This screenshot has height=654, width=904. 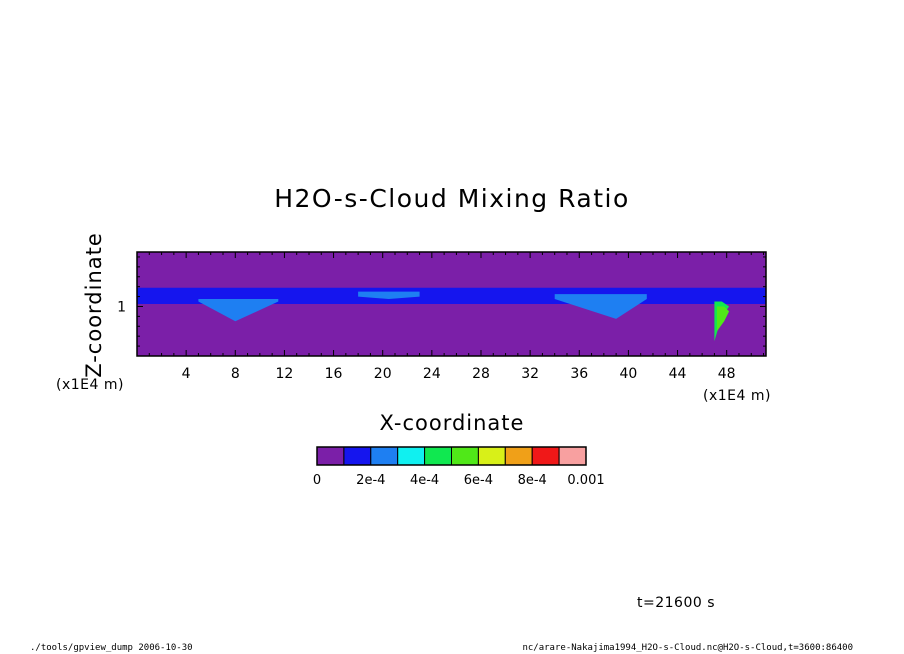 What do you see at coordinates (317, 480) in the screenshot?
I see `colorbar-label: 0` at bounding box center [317, 480].